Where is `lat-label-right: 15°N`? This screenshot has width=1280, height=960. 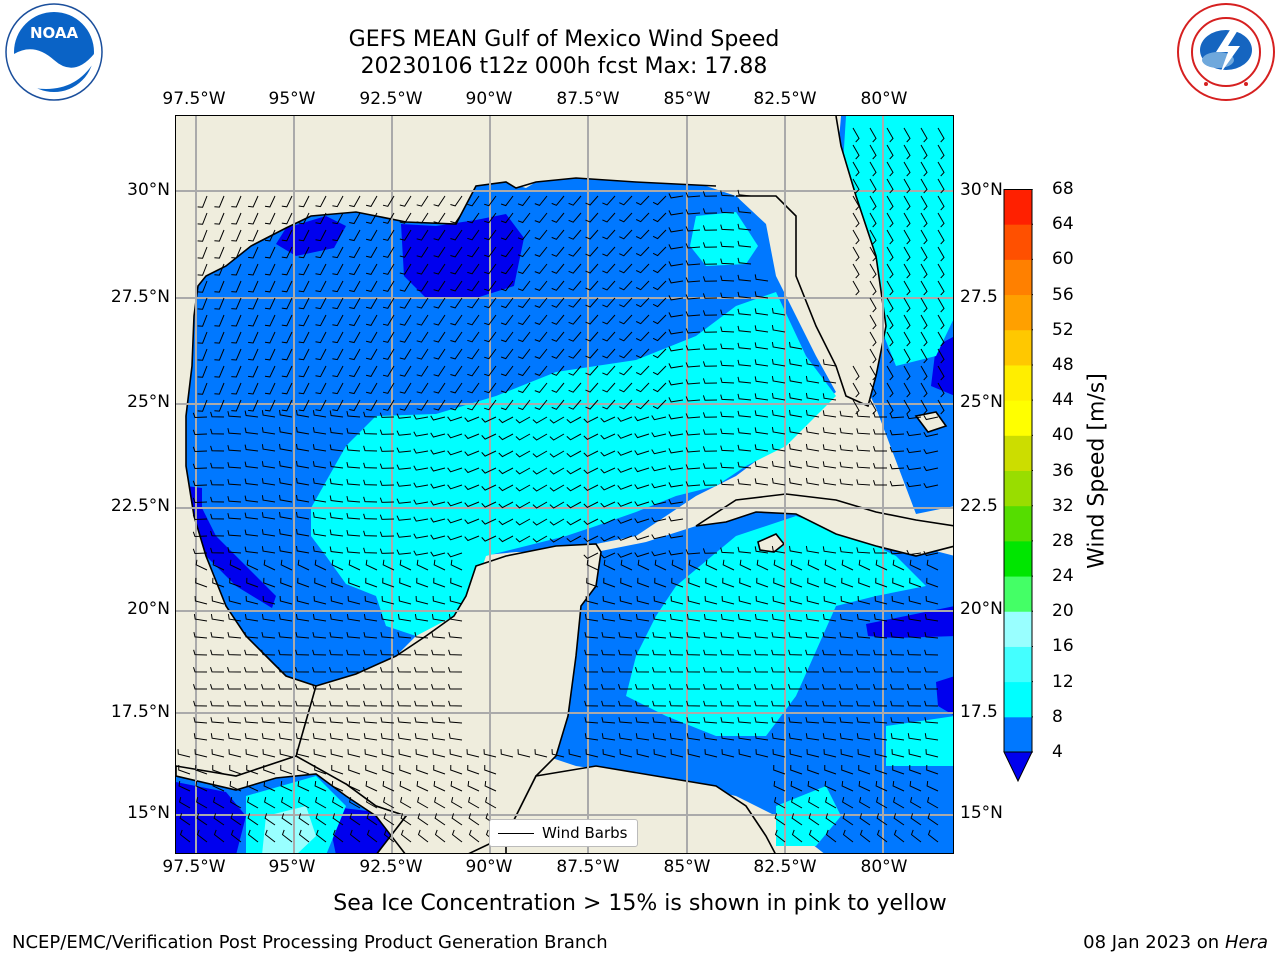 lat-label-right: 15°N is located at coordinates (981, 813).